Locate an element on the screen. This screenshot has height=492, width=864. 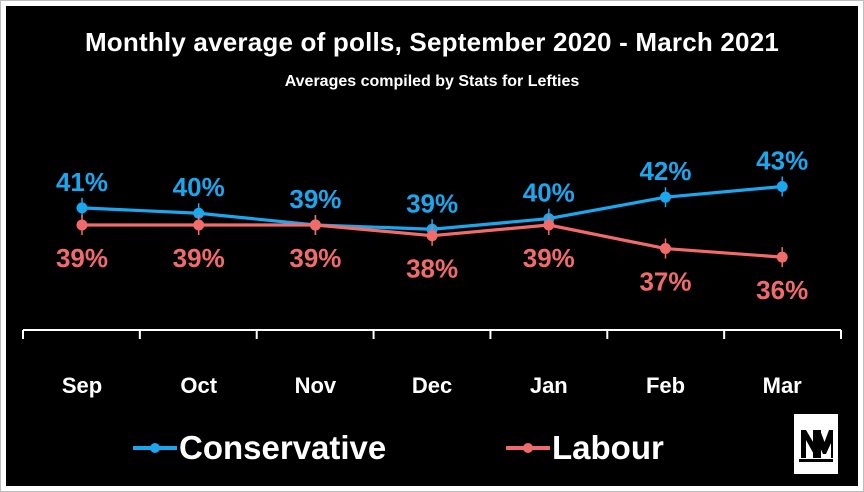
x-tick-label: Sep is located at coordinates (82, 385).